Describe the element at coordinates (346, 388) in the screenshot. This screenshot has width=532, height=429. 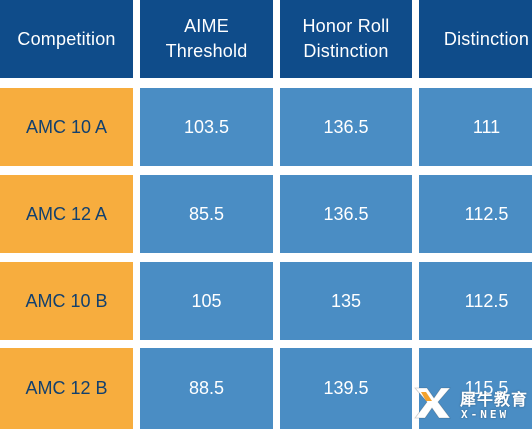
I see `honor-roll-cell: 139.5` at that location.